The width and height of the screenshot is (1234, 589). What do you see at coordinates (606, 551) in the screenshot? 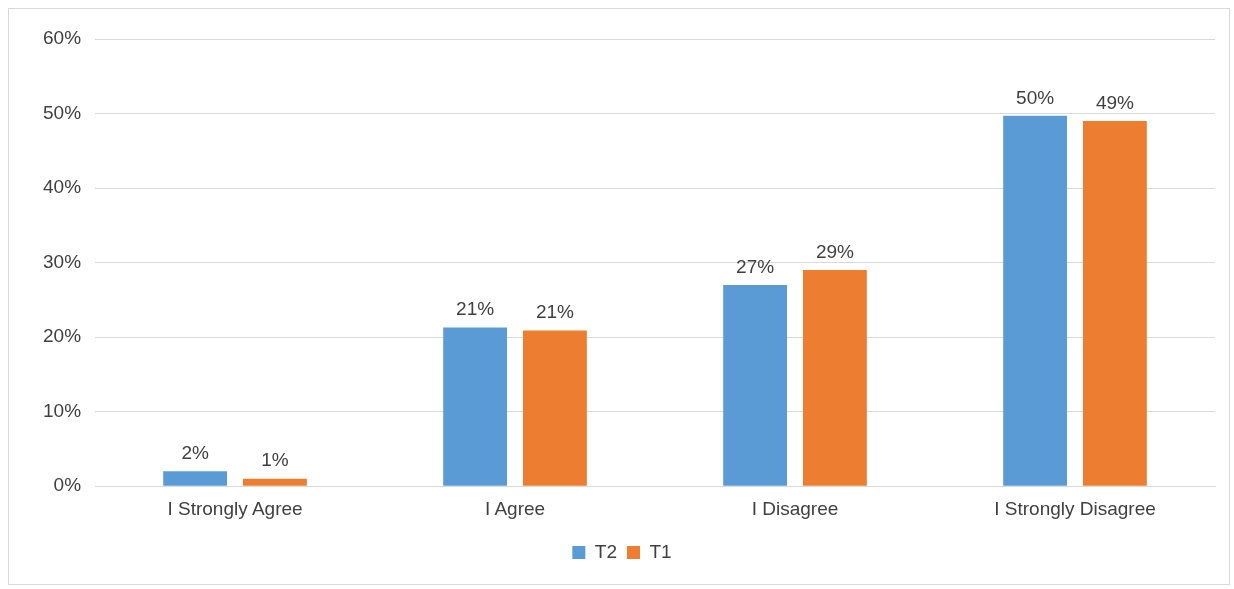
I see `legend-label: T2` at bounding box center [606, 551].